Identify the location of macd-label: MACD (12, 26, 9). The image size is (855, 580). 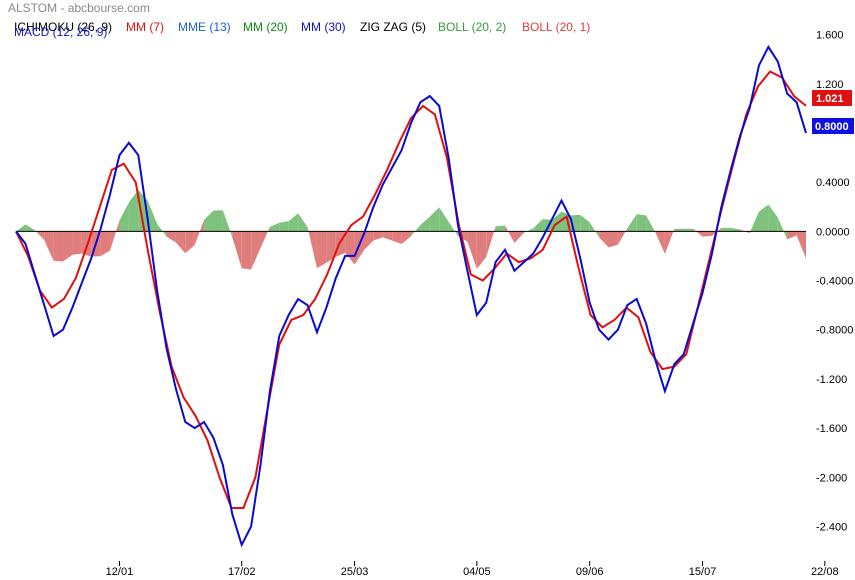
(61, 32).